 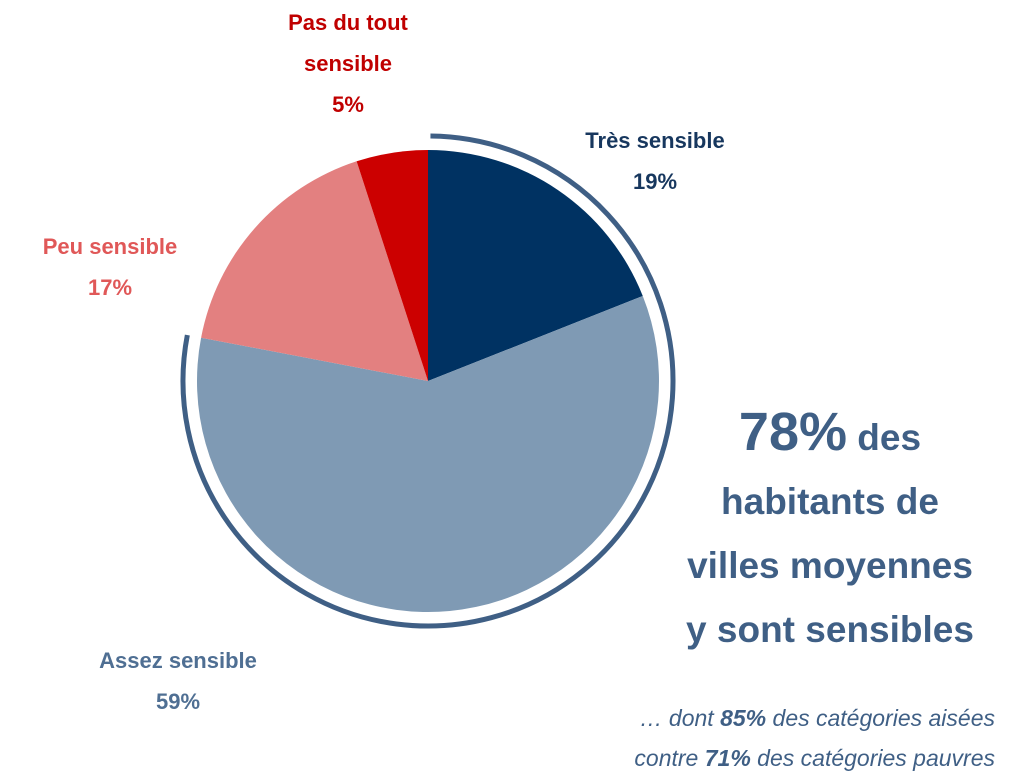 I want to click on note-text: … dont, so click(x=680, y=718).